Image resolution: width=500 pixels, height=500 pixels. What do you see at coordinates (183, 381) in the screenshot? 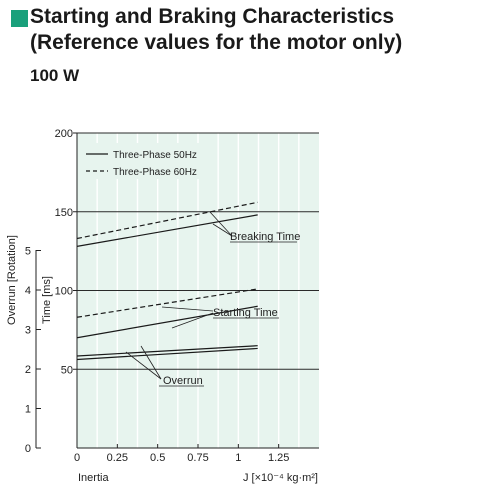
I see `annotation-overrun: Overrun` at bounding box center [183, 381].